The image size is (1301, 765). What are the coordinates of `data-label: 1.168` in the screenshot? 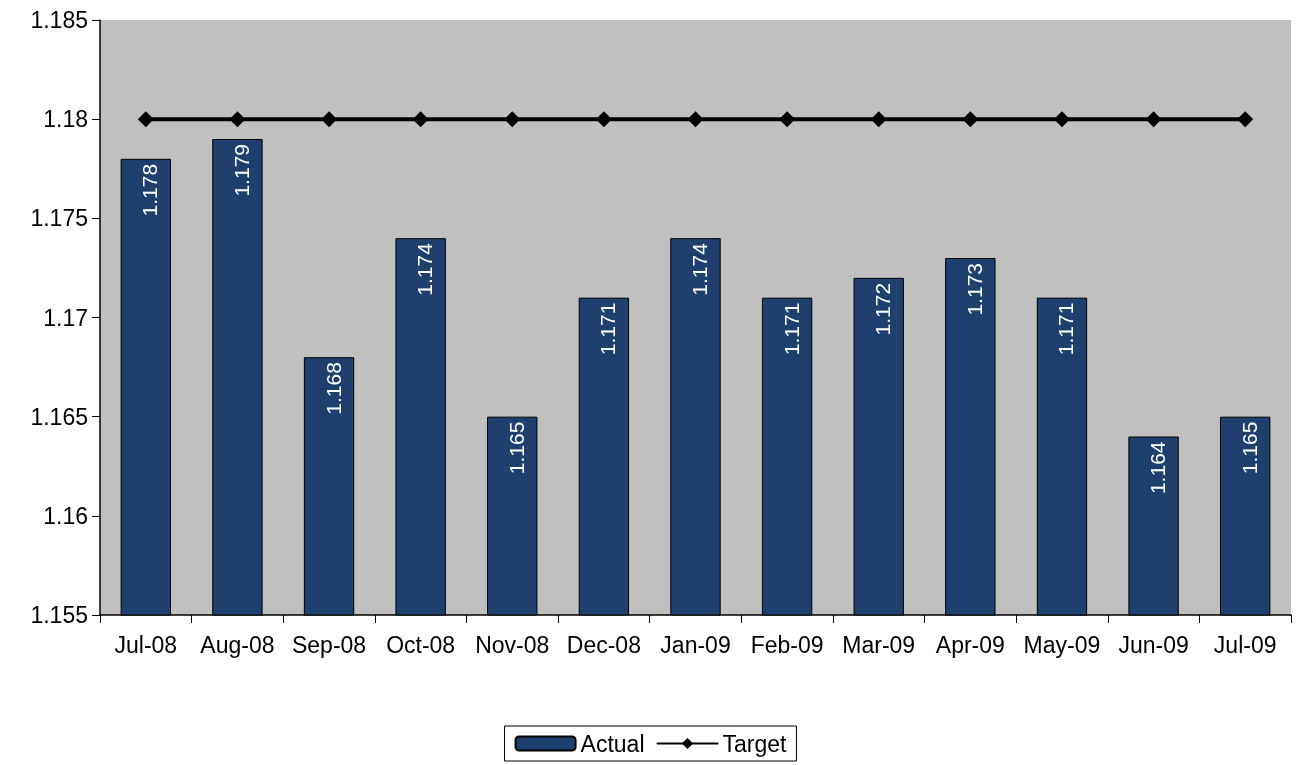 It's located at (333, 388).